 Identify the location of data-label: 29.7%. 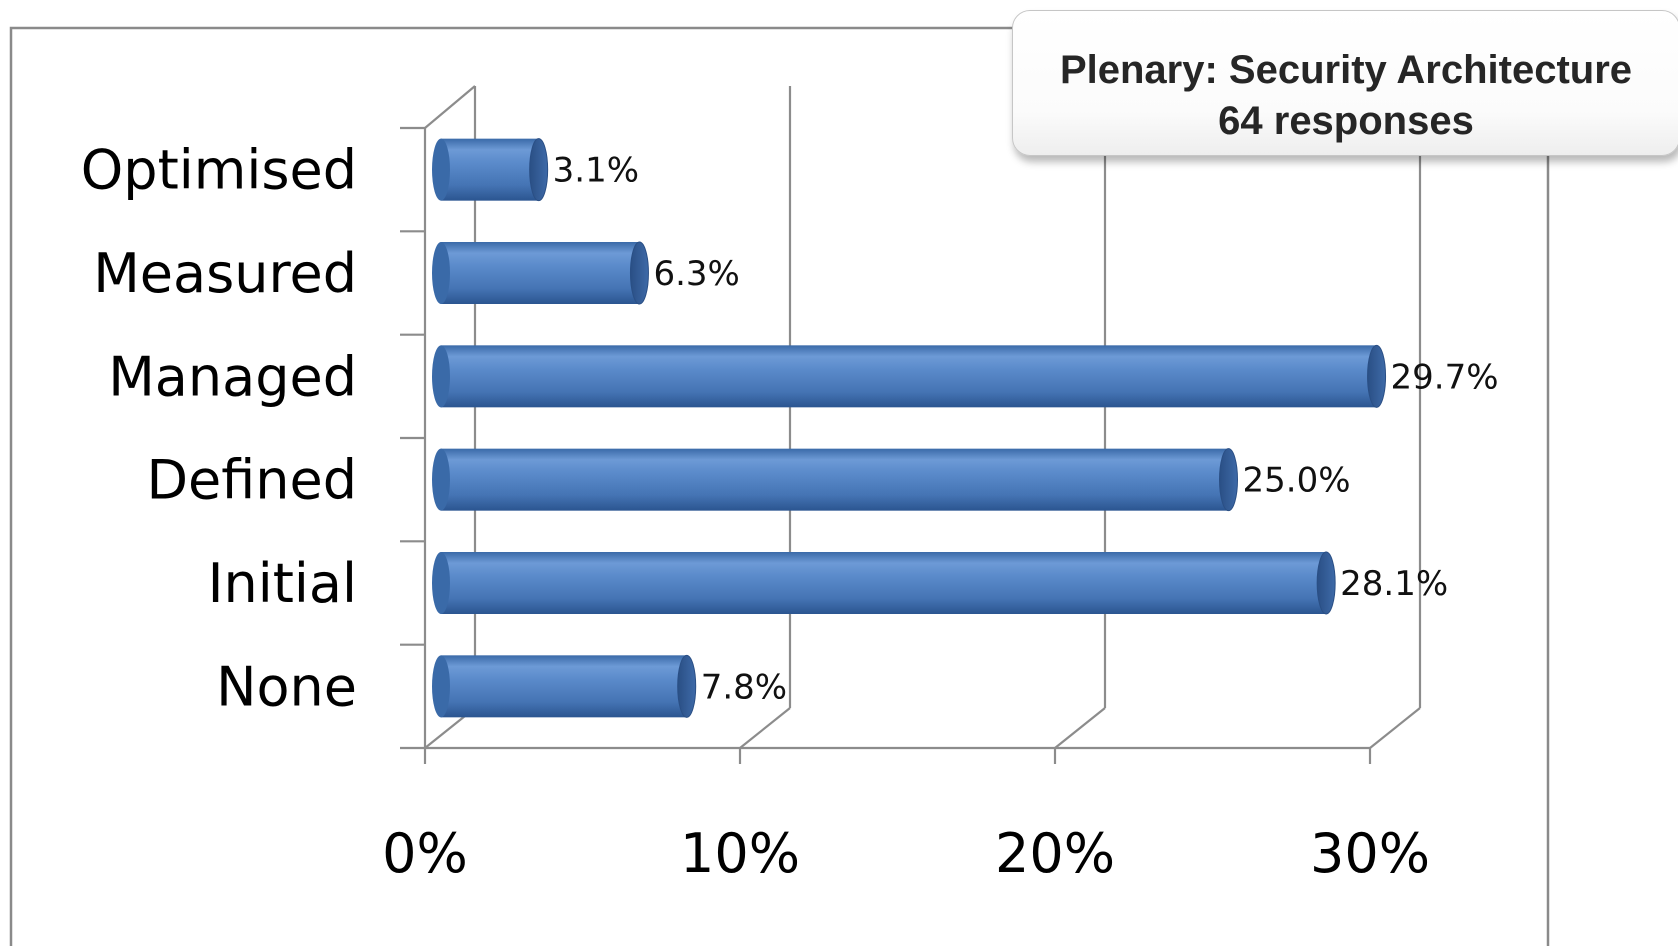
(1445, 377).